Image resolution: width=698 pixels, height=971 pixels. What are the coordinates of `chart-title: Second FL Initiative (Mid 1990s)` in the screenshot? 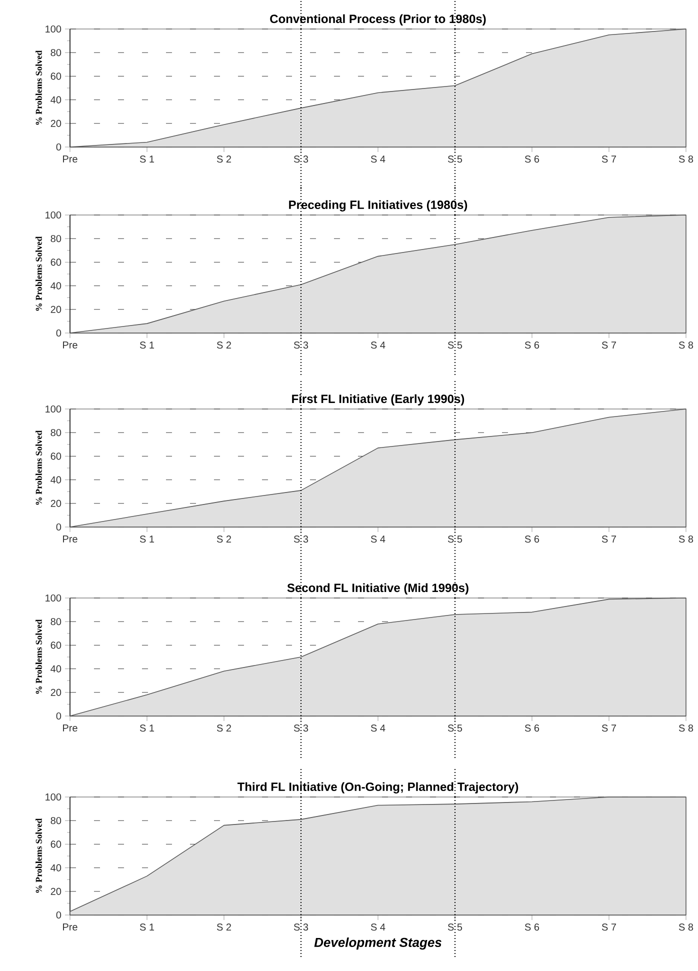 It's located at (377, 588).